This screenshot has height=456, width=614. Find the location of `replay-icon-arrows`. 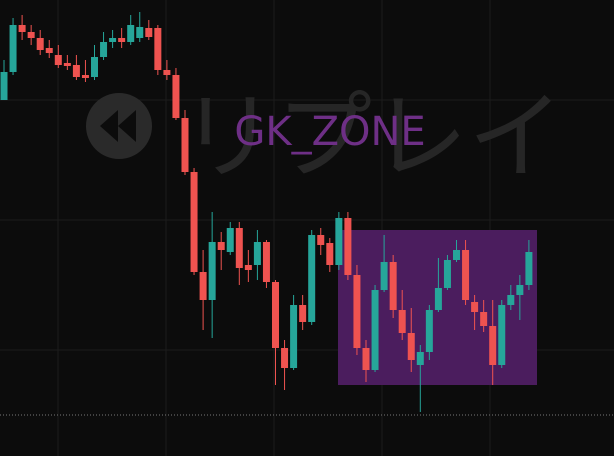

replay-icon-arrows is located at coordinates (118, 126).